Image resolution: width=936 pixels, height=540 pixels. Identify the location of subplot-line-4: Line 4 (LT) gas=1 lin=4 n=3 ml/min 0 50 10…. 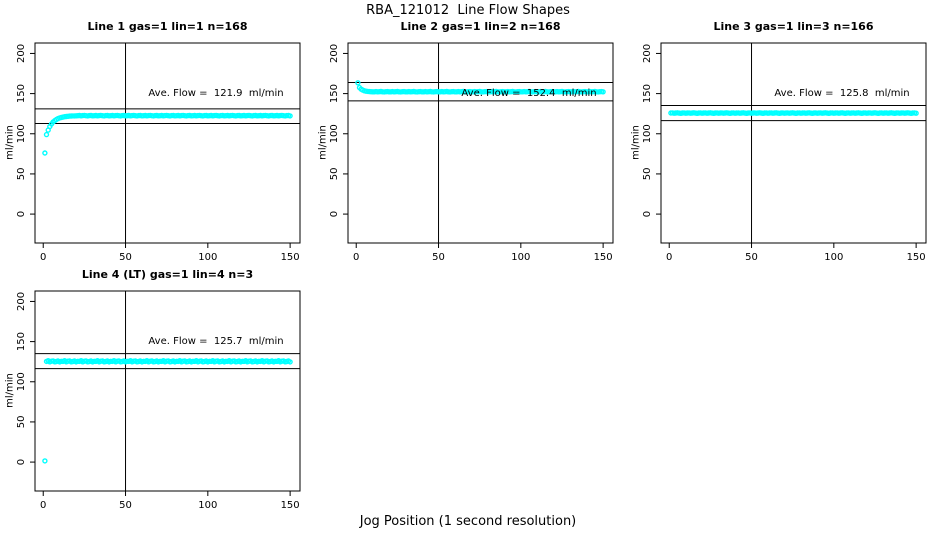
(157, 390).